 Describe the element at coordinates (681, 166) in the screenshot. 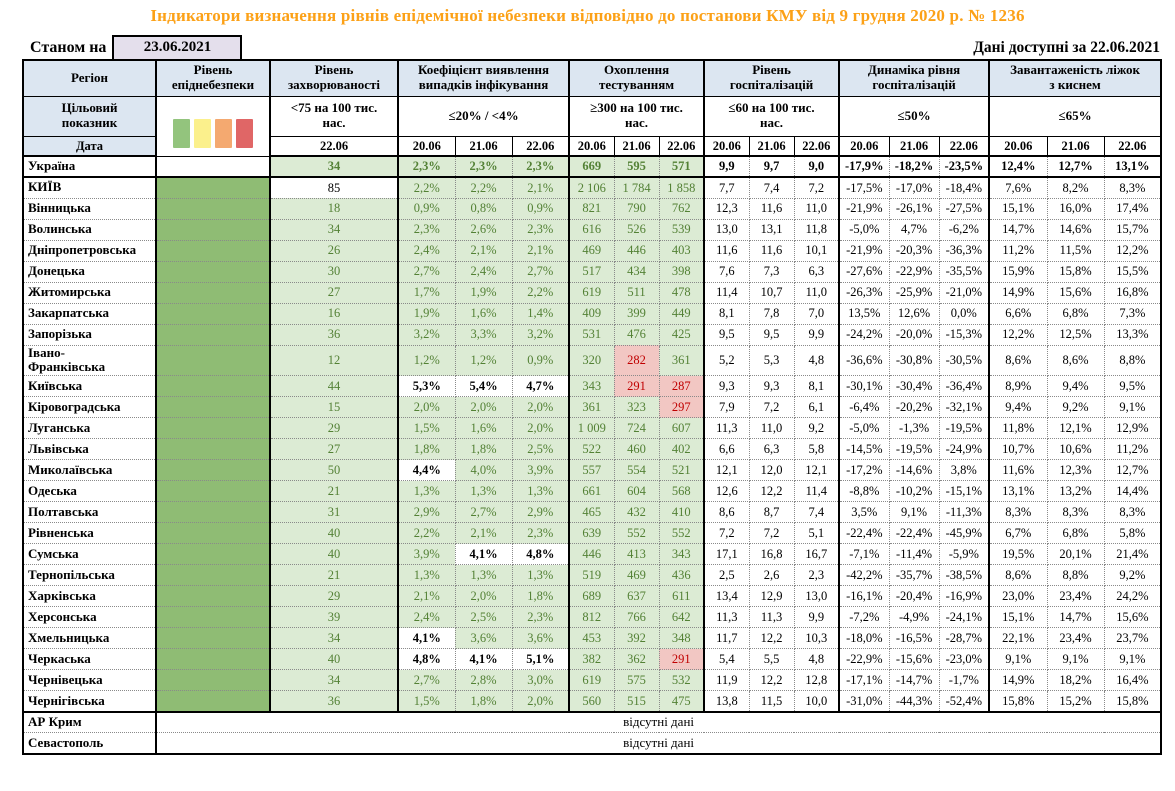

I see `testing-cell: 571` at that location.